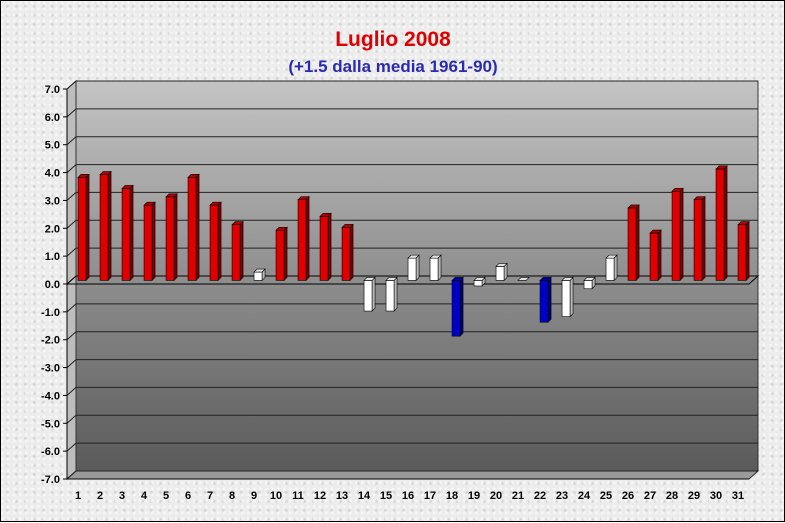 This screenshot has width=785, height=523. Describe the element at coordinates (50, 452) in the screenshot. I see `y-tick-label: -6.0` at that location.